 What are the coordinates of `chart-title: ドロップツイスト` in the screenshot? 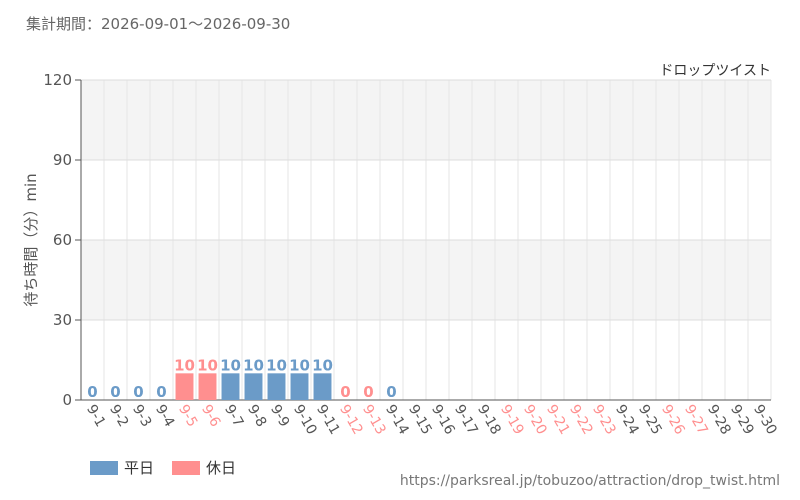 It's located at (715, 71).